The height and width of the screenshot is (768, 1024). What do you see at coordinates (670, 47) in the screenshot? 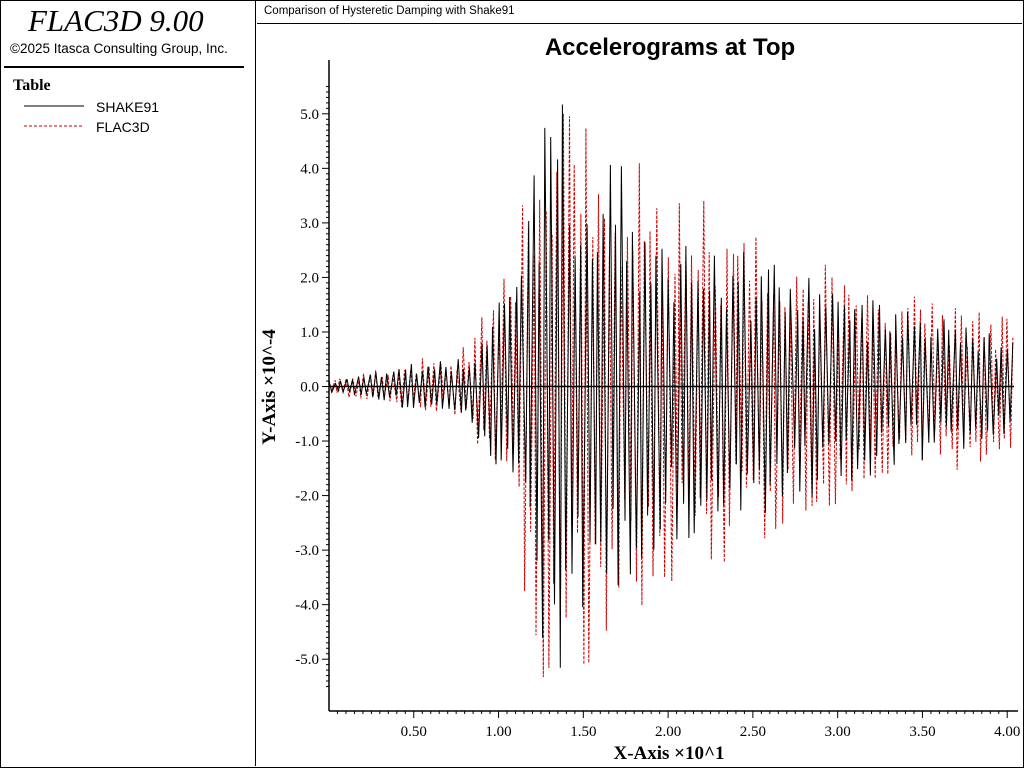
I see `chart-title: Accelerograms at Top` at bounding box center [670, 47].